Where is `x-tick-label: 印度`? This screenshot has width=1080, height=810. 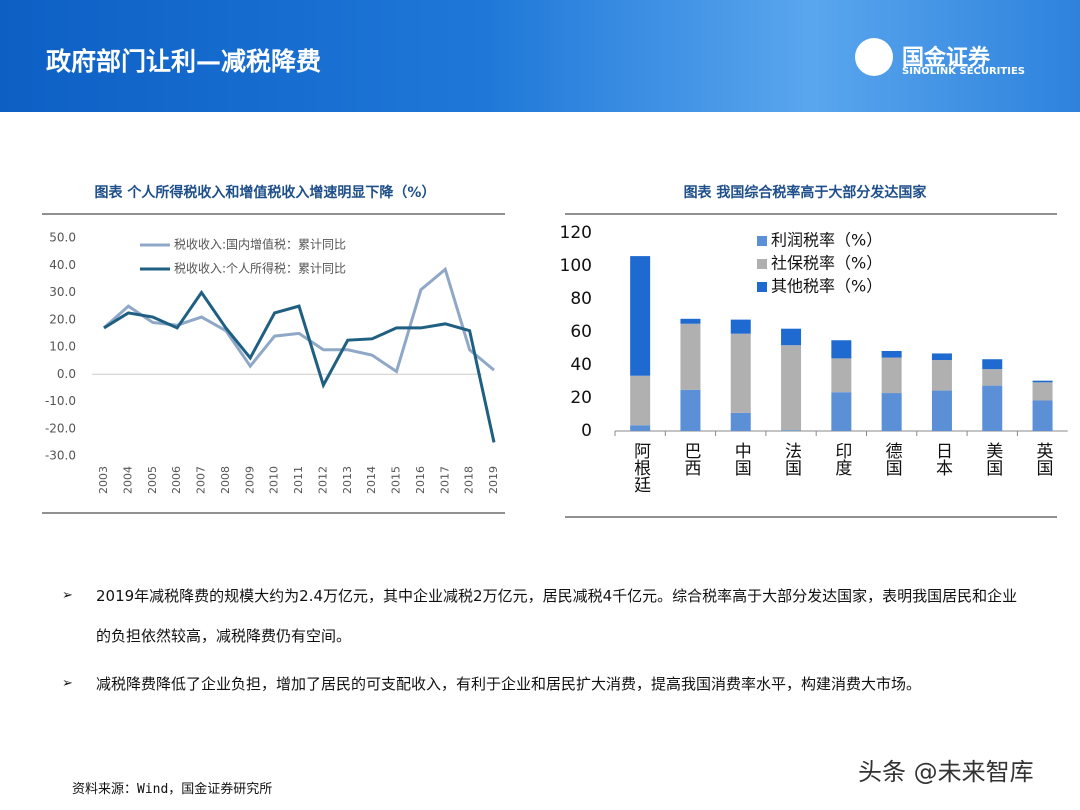
x-tick-label: 印度 is located at coordinates (841, 459).